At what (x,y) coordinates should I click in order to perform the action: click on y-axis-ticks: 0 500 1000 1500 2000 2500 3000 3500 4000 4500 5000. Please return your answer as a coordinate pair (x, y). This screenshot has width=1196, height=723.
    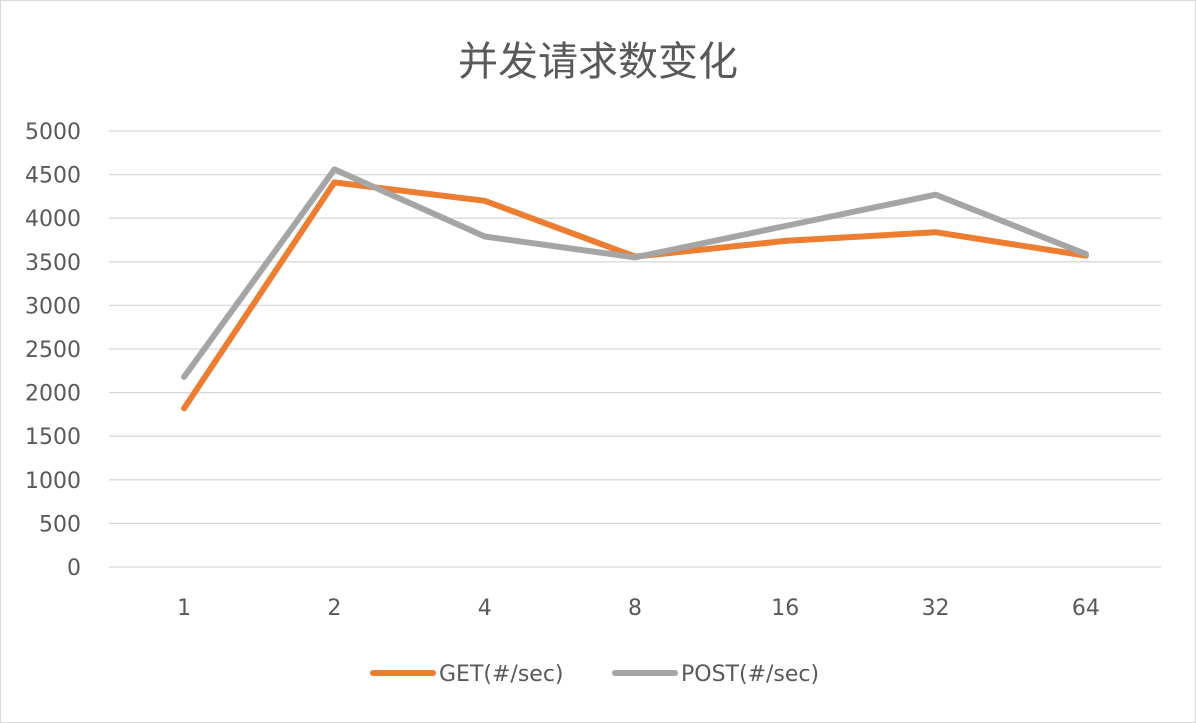
    Looking at the image, I should click on (53, 350).